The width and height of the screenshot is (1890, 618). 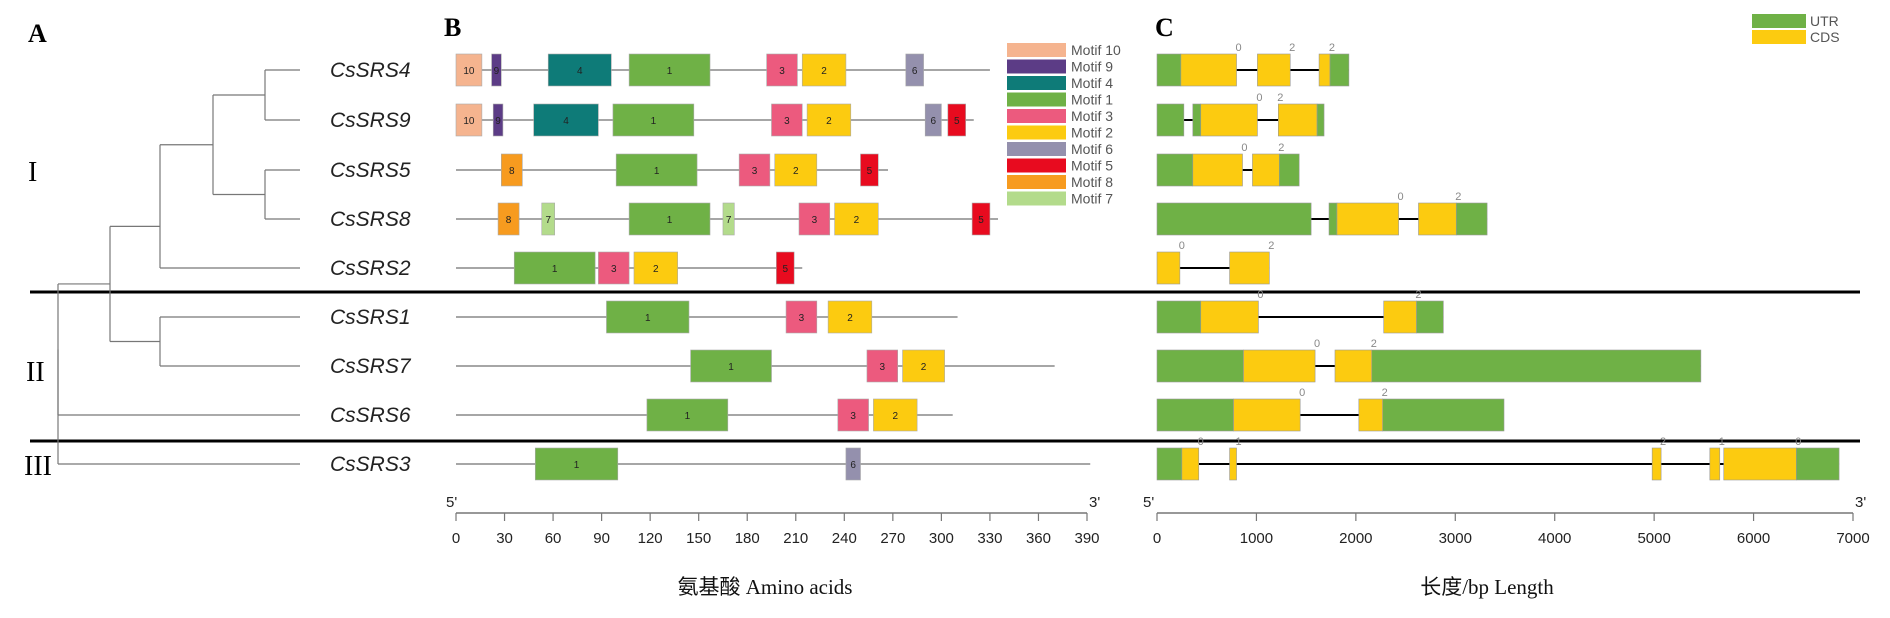 What do you see at coordinates (370, 70) in the screenshot?
I see `gene-label: CsSRS4` at bounding box center [370, 70].